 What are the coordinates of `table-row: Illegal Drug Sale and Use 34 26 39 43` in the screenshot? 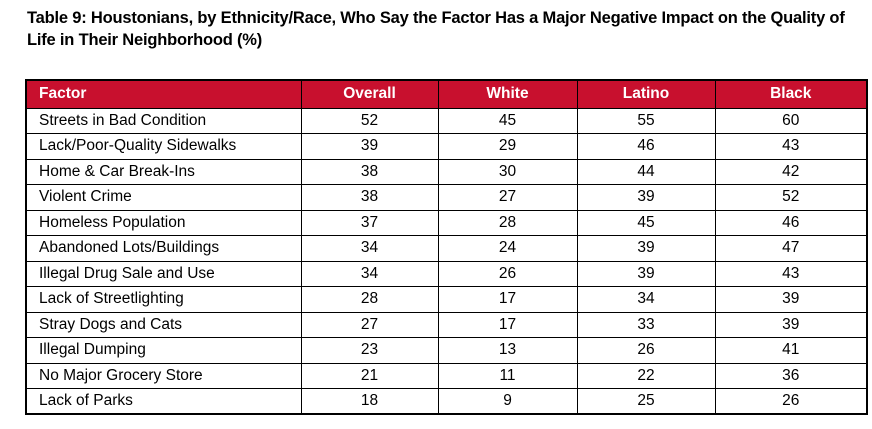 It's located at (446, 273).